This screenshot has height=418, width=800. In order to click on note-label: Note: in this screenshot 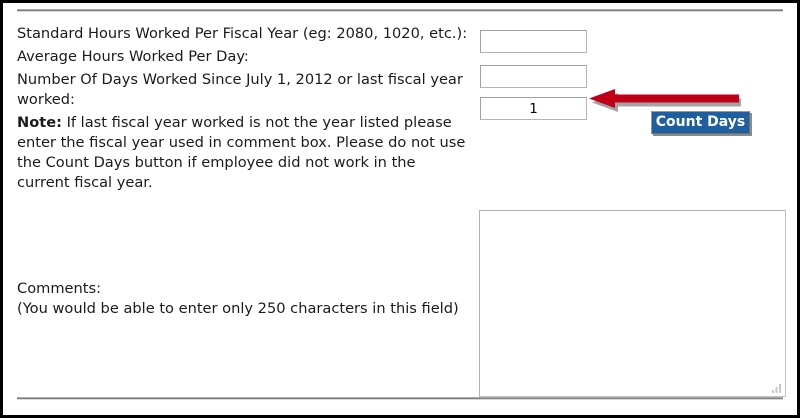, I will do `click(39, 122)`.